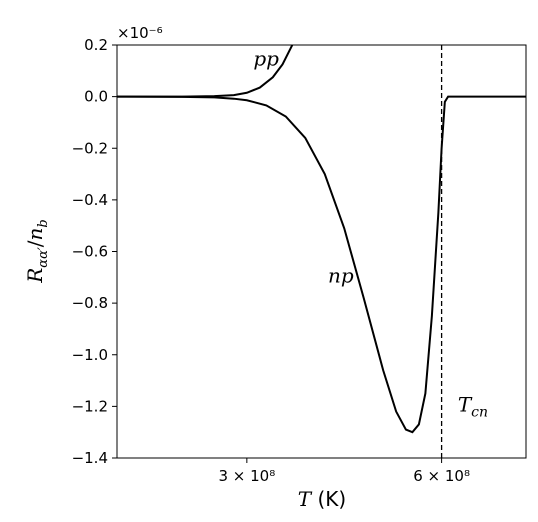  Describe the element at coordinates (266, 59) in the screenshot. I see `annotation-0: pp` at that location.